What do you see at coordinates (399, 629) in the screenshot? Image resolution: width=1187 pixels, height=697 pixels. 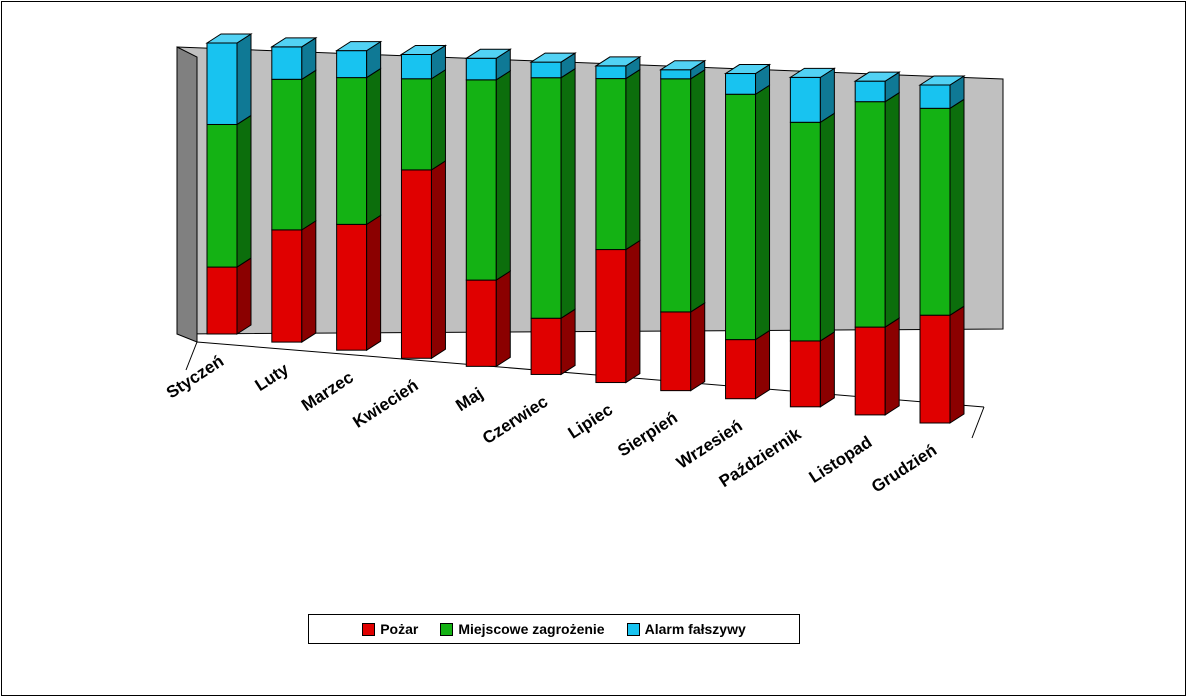 I see `legend-label: Pożar` at bounding box center [399, 629].